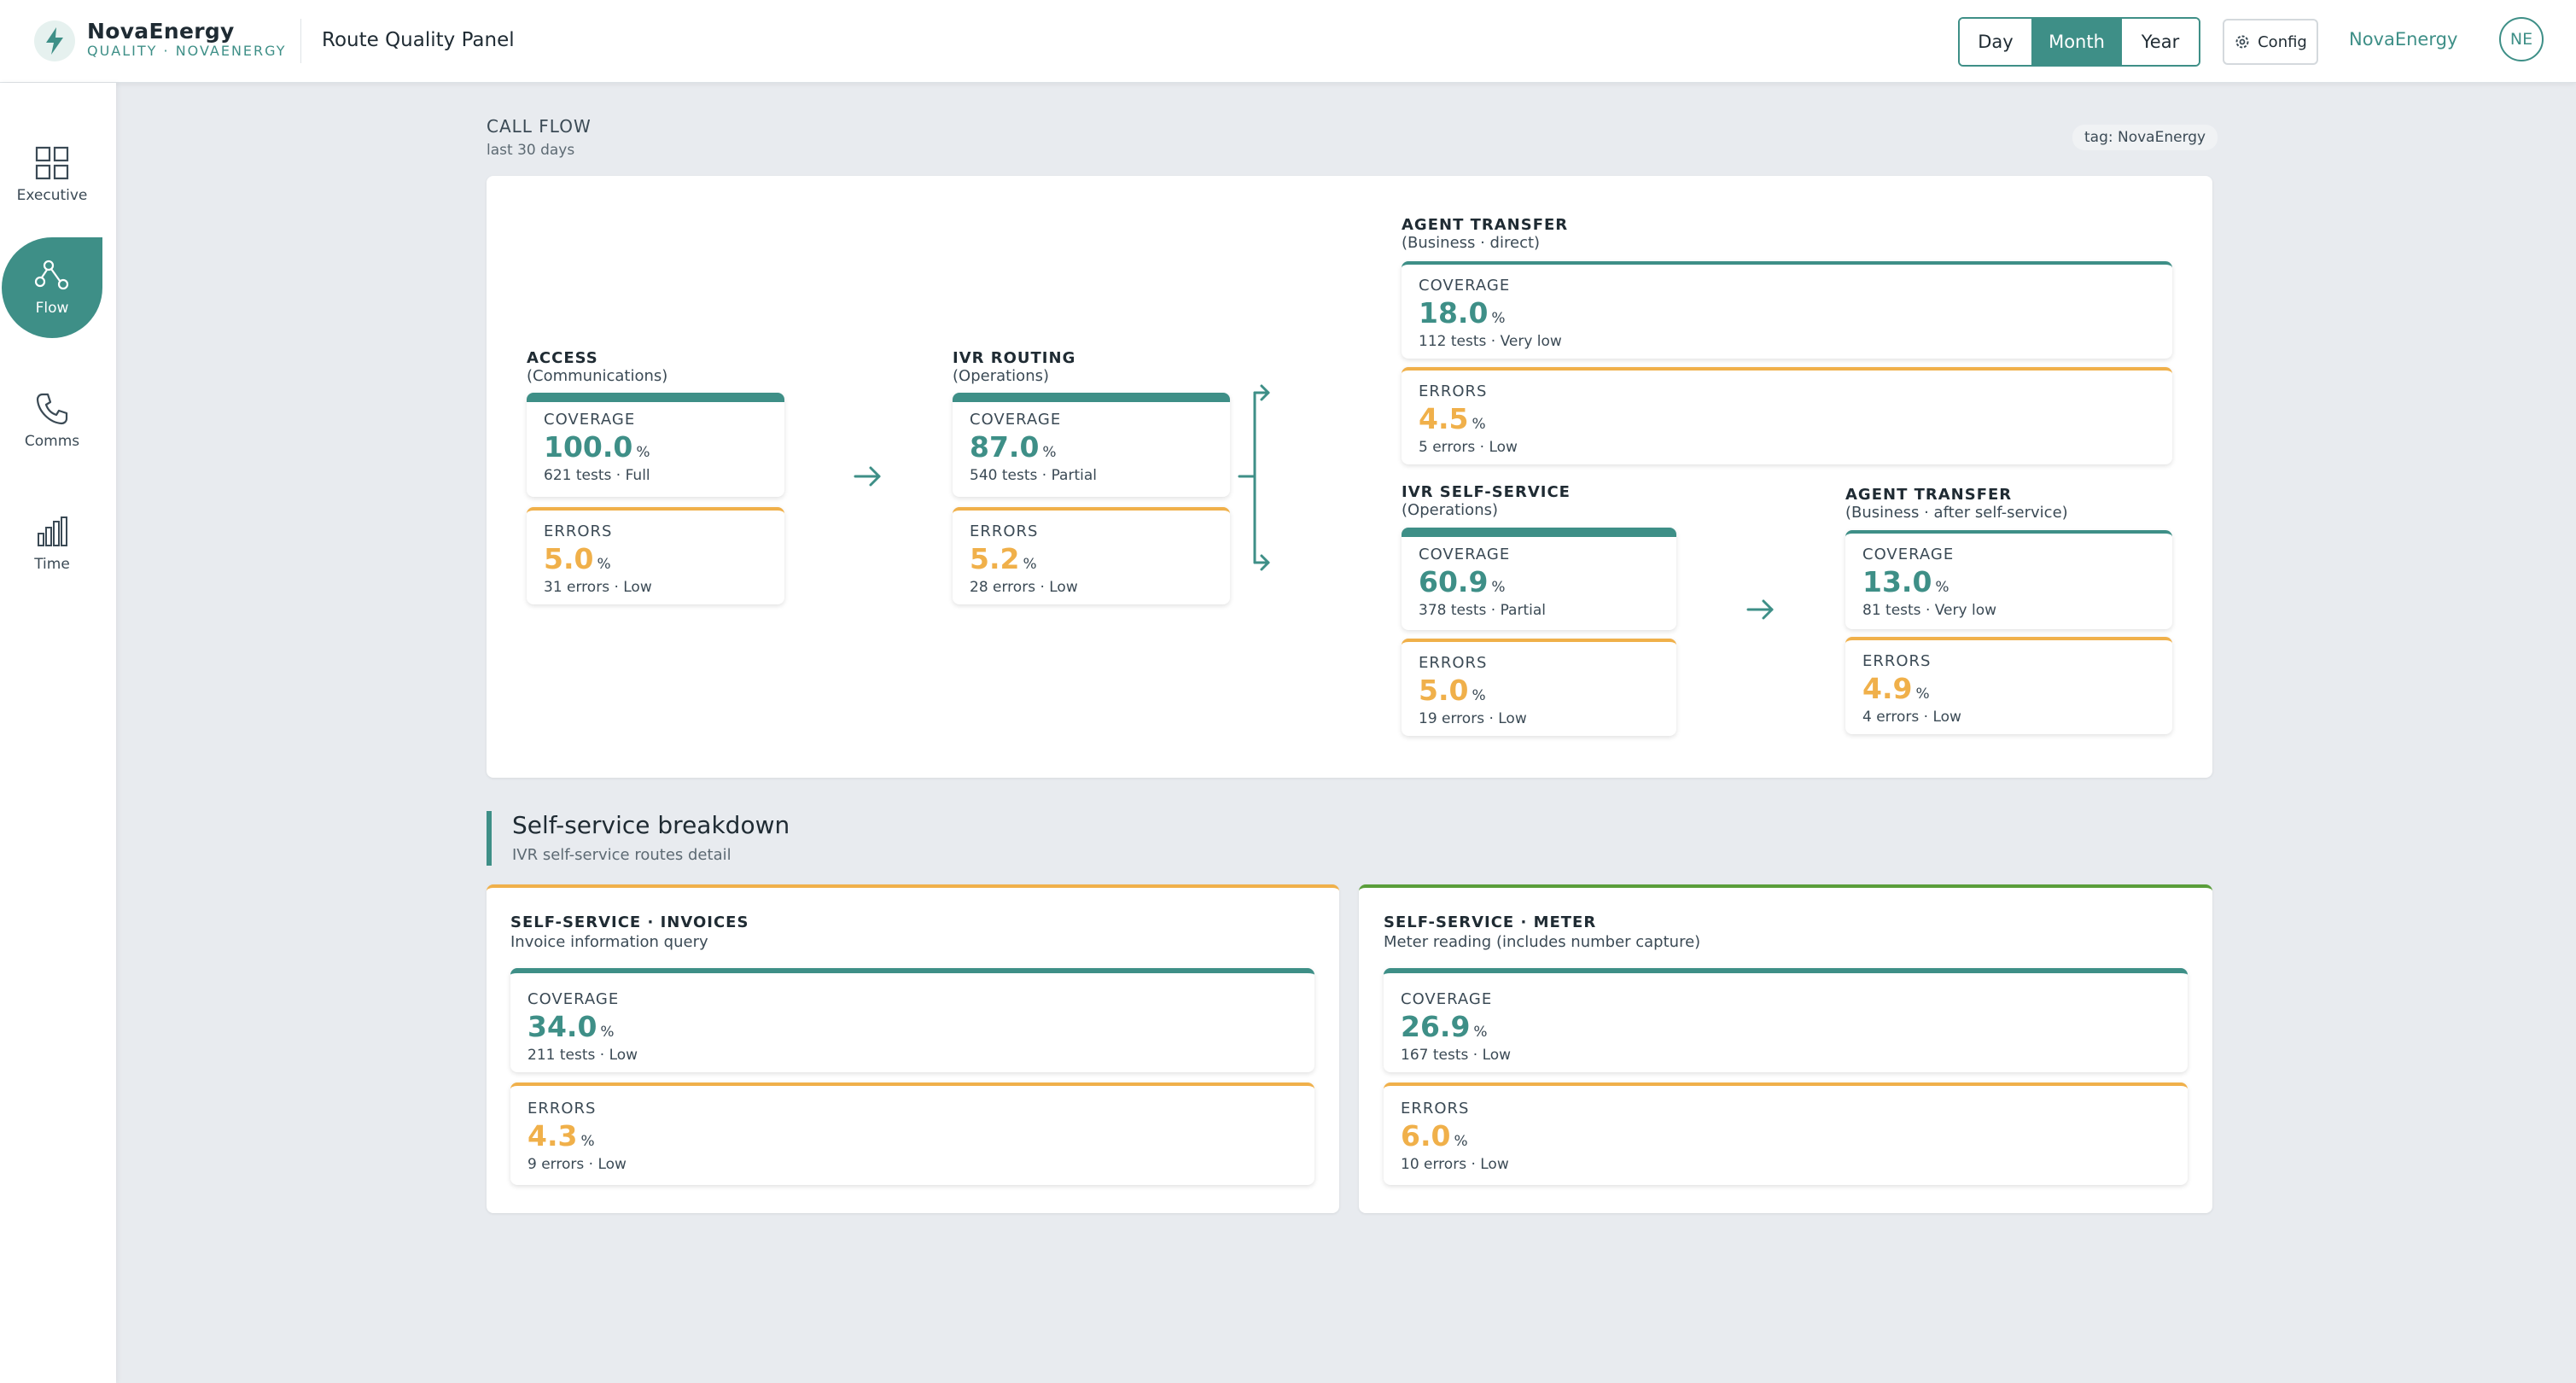 The width and height of the screenshot is (2576, 1383). What do you see at coordinates (1473, 719) in the screenshot?
I see `card-detail: 19 errors · Low` at bounding box center [1473, 719].